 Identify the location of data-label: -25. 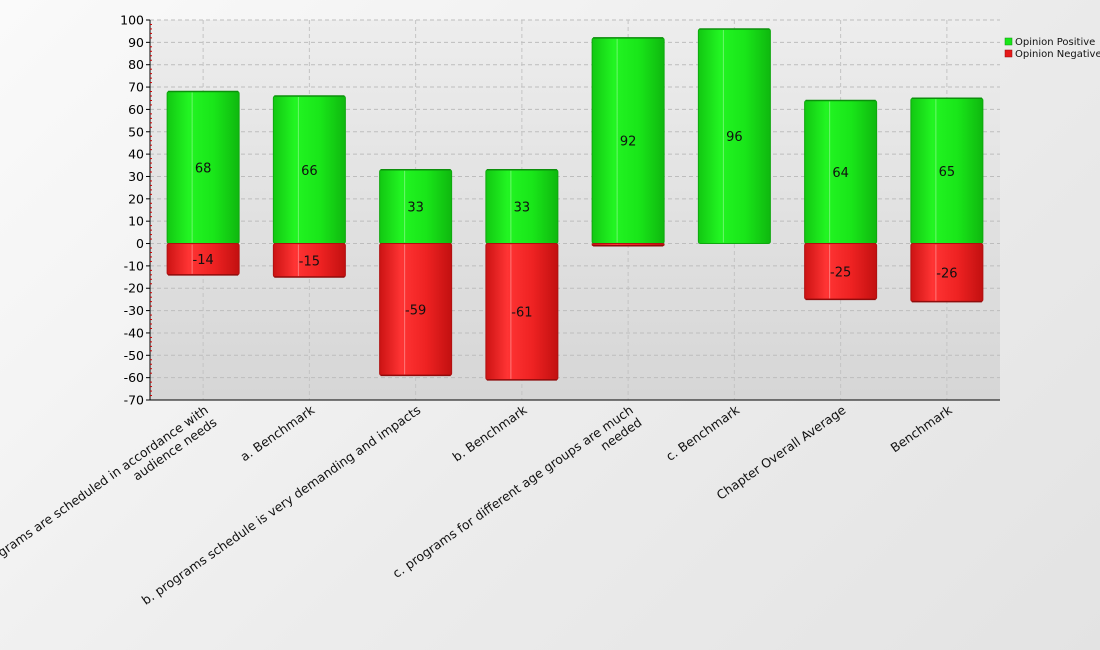
(840, 272).